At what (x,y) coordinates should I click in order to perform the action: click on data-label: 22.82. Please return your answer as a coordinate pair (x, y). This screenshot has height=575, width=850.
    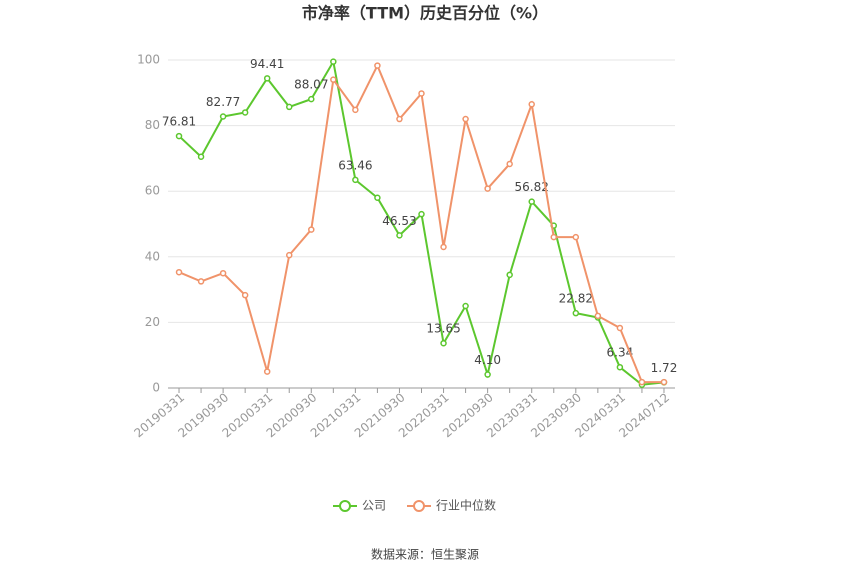
    Looking at the image, I should click on (576, 299).